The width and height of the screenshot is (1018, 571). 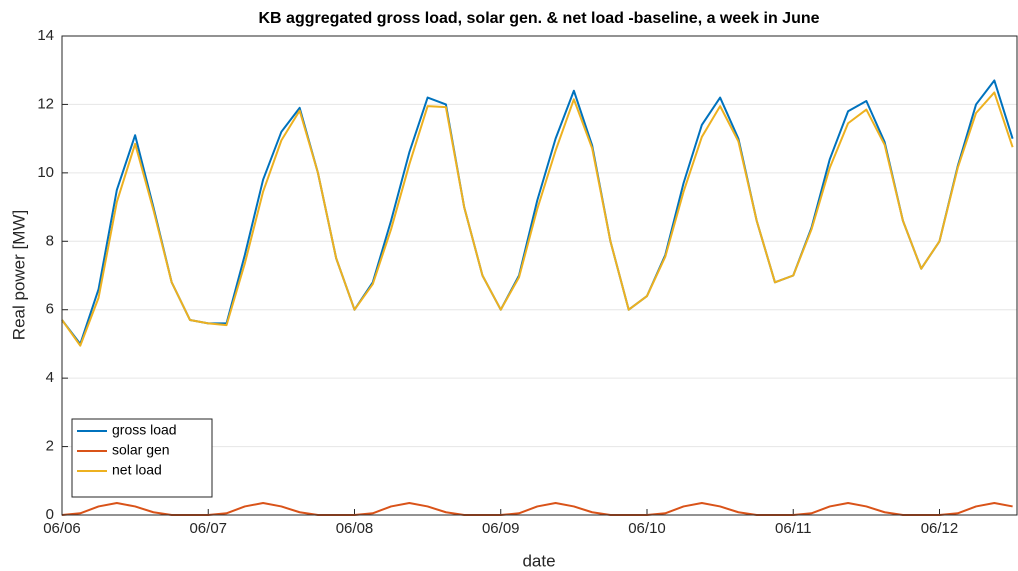 I want to click on legend-label: solar gen, so click(x=141, y=450).